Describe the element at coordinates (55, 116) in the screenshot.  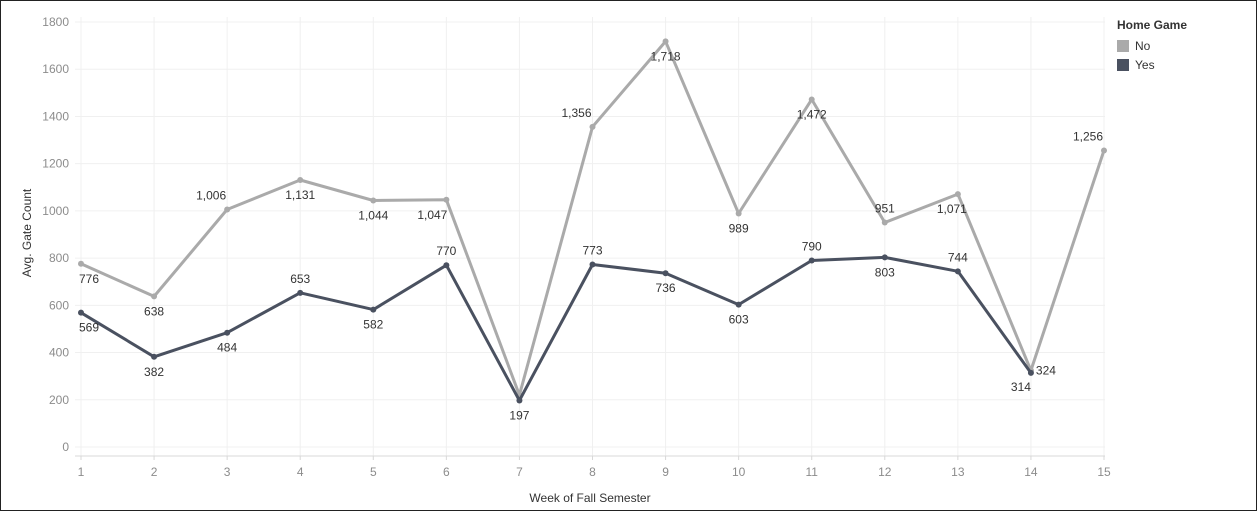
I see `y-tick-label: 1400` at that location.